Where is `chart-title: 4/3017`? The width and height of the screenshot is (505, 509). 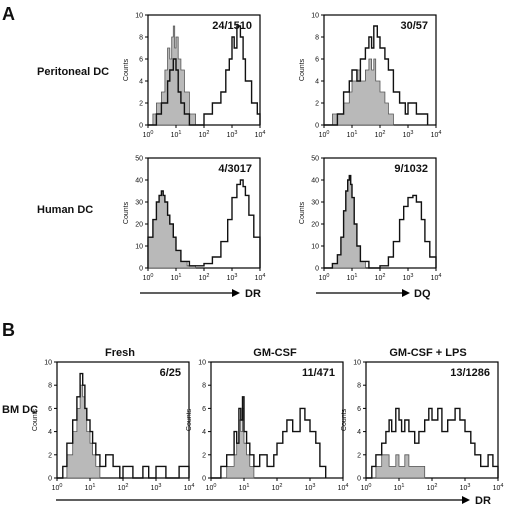
chart-title: 4/3017 is located at coordinates (235, 169).